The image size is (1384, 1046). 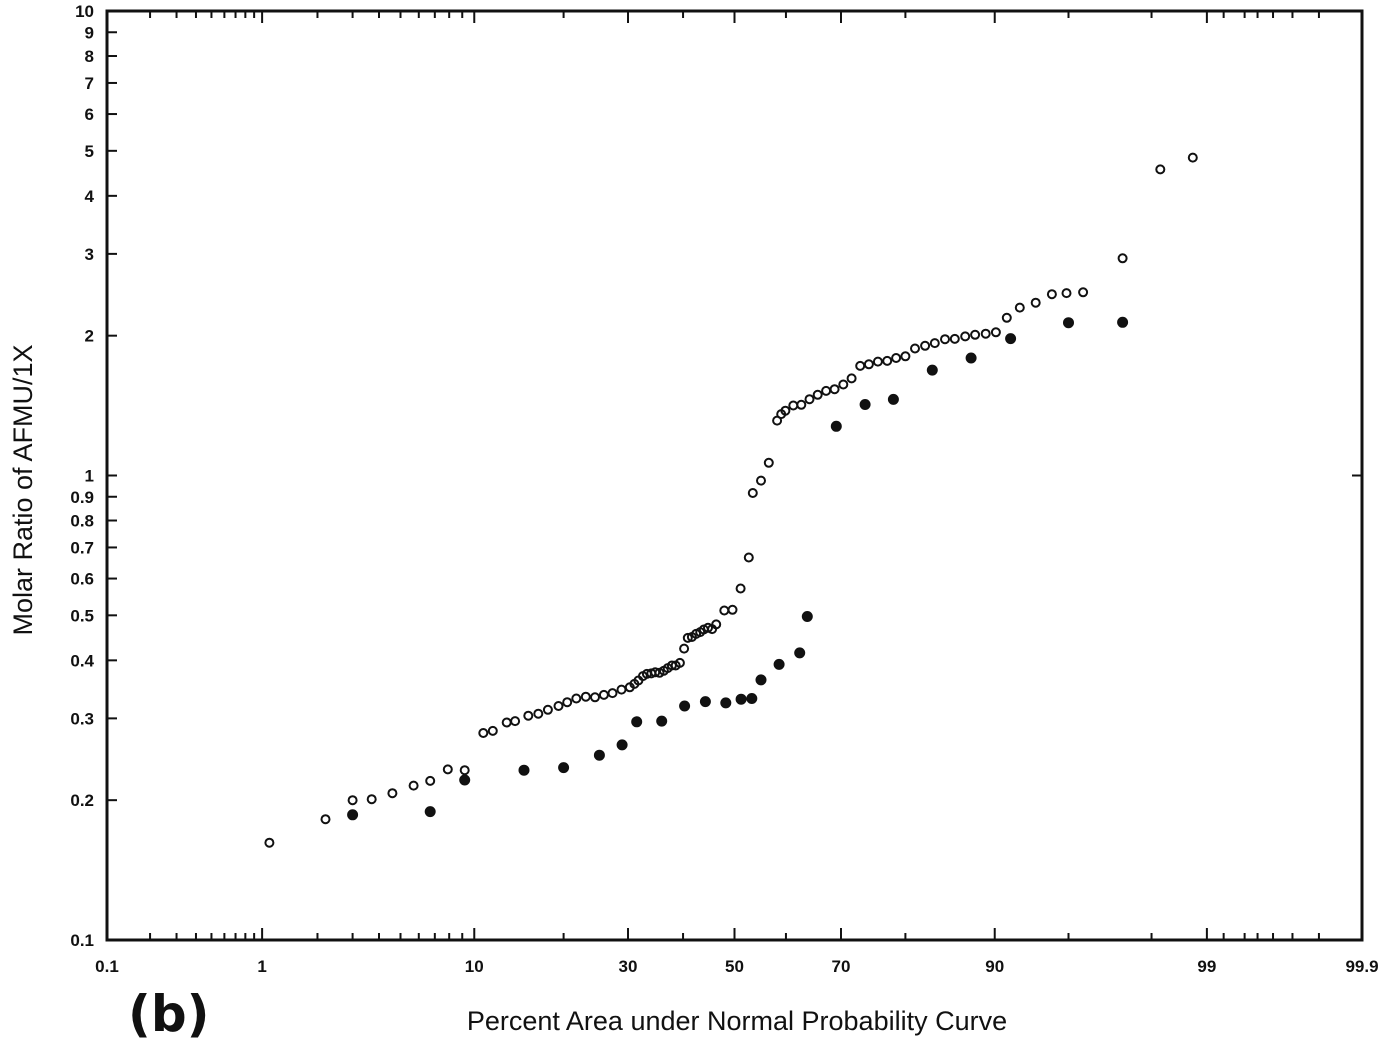 I want to click on x-tick-label: 10, so click(x=474, y=966).